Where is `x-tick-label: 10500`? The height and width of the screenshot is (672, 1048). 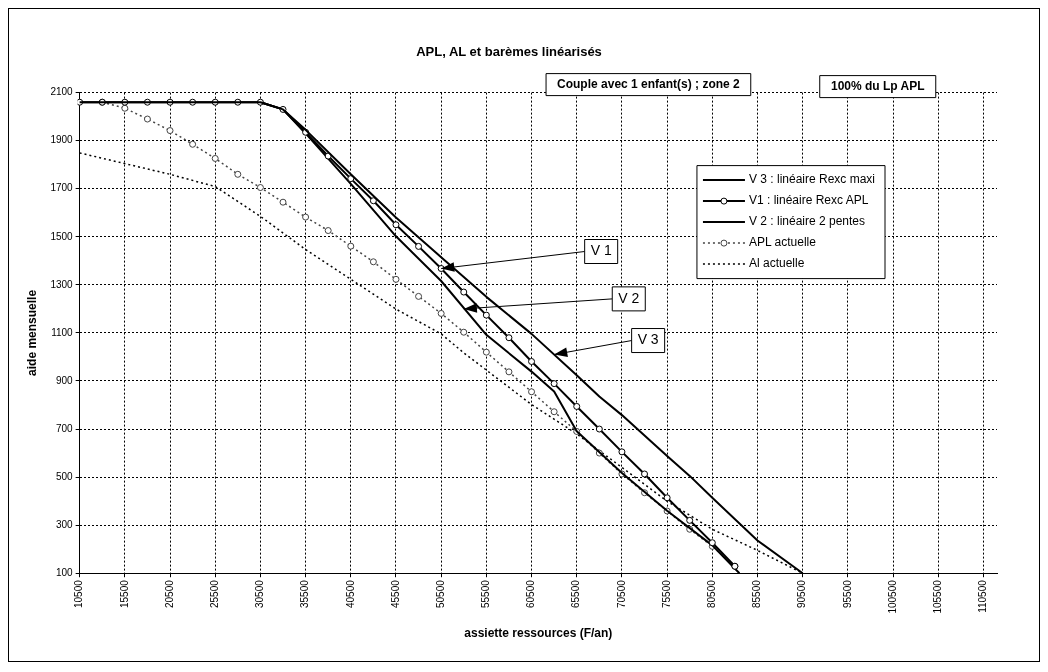 x-tick-label: 10500 is located at coordinates (79, 594).